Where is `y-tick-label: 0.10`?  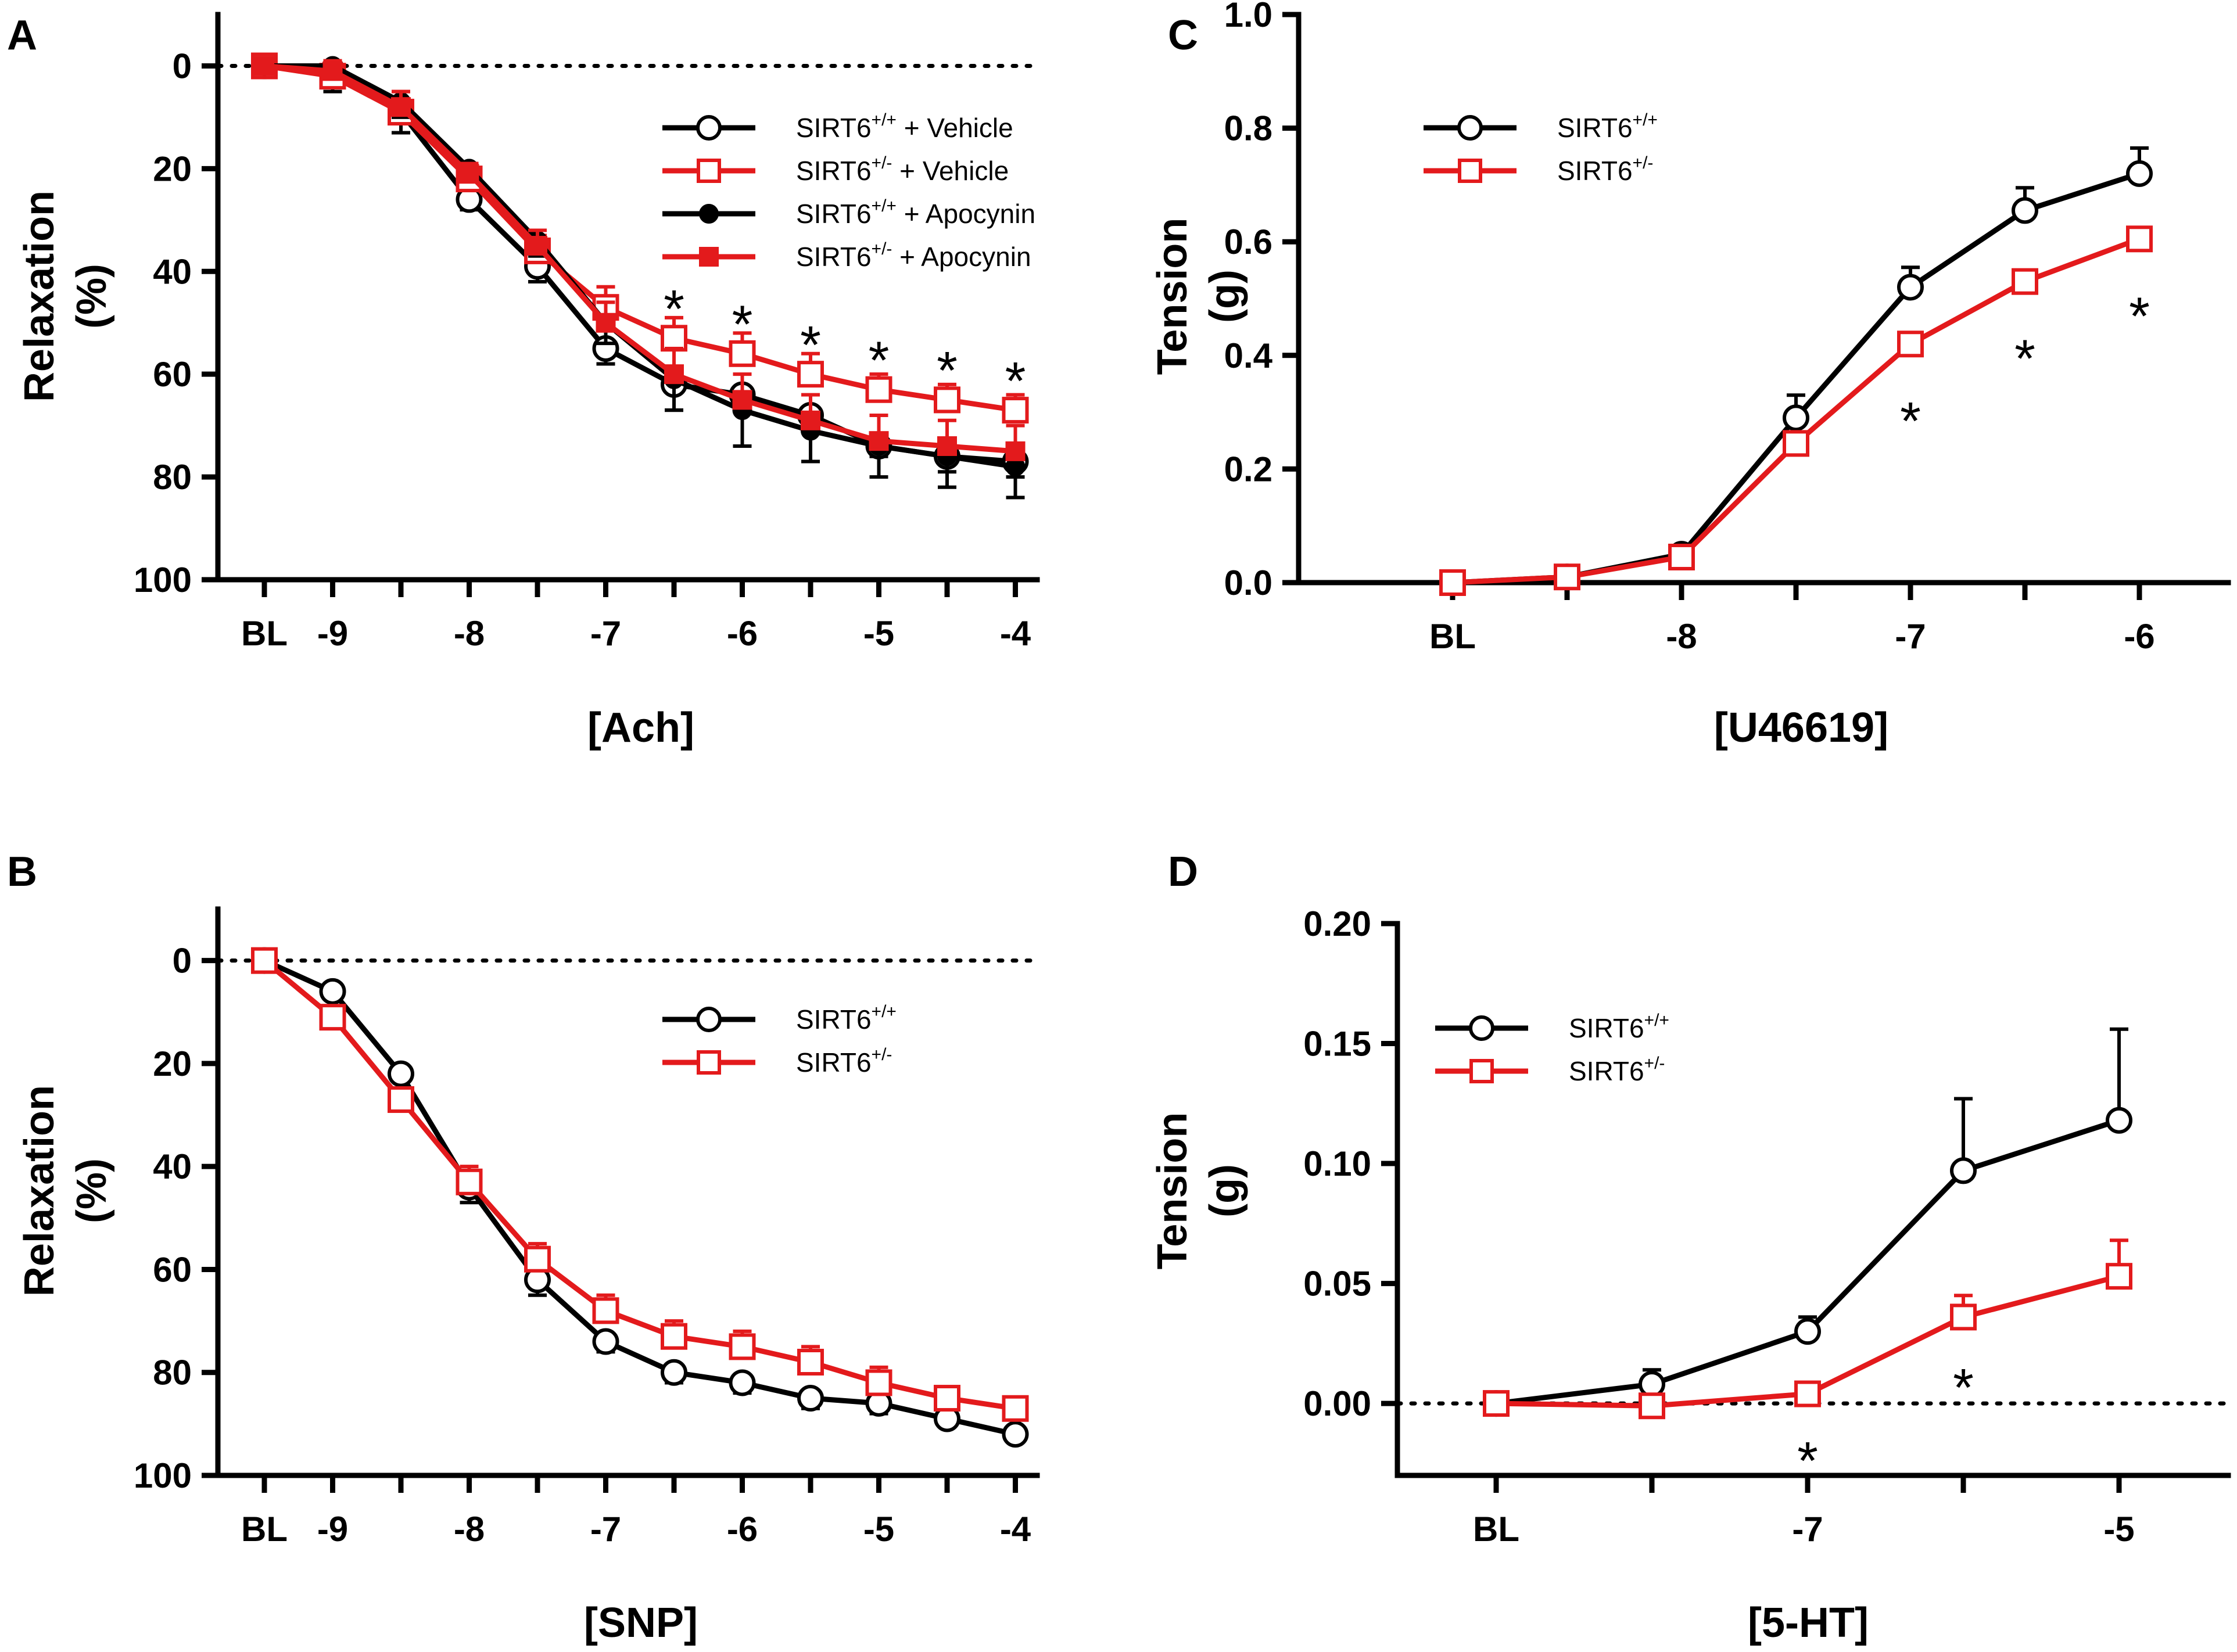 y-tick-label: 0.10 is located at coordinates (1337, 1163).